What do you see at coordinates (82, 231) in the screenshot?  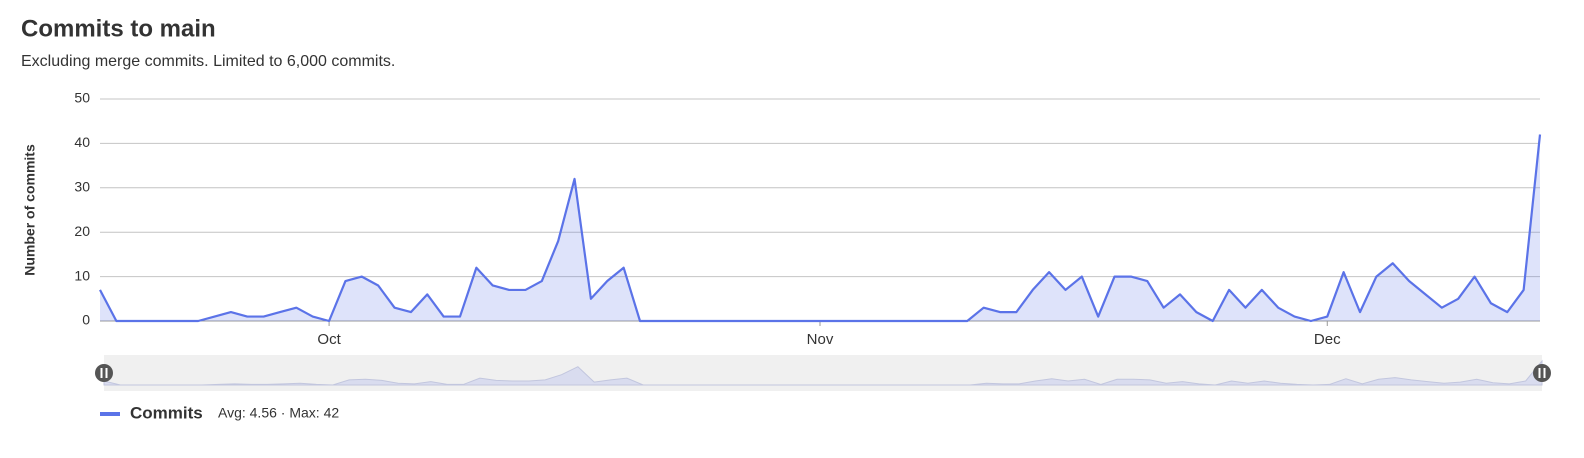 I see `y-tick-label: 20` at bounding box center [82, 231].